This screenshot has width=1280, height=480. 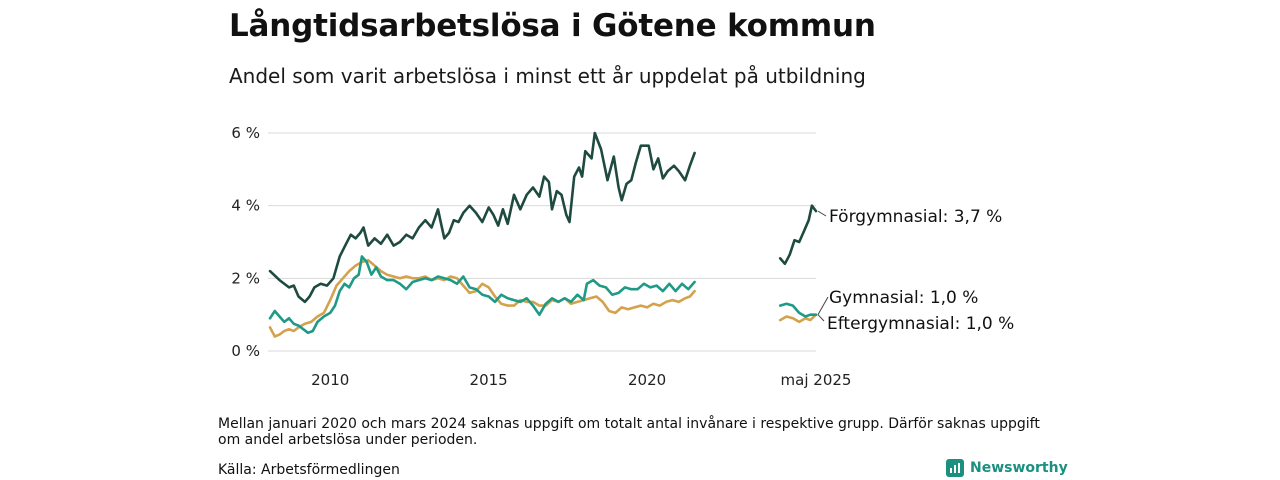 What do you see at coordinates (822, 213) in the screenshot?
I see `label-leader-förgymnasial` at bounding box center [822, 213].